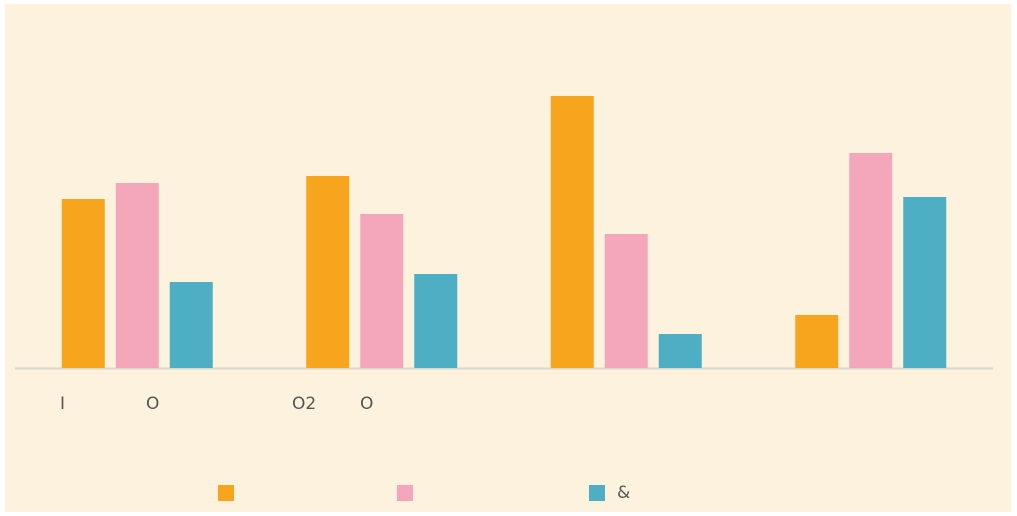  What do you see at coordinates (304, 404) in the screenshot?
I see `x-tick-label: O2` at bounding box center [304, 404].